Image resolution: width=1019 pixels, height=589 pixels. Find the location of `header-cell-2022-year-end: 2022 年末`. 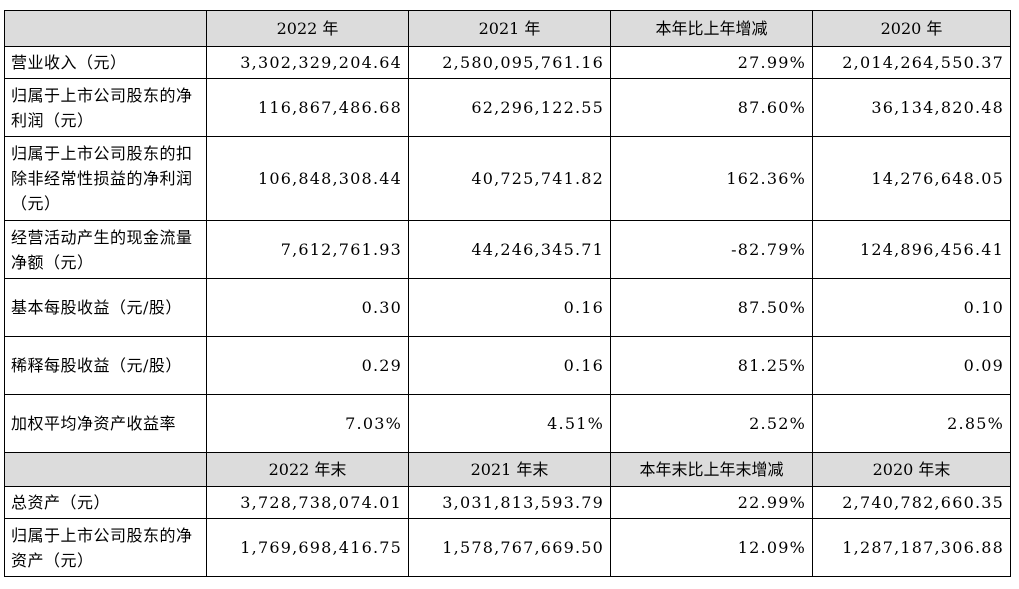

header-cell-2022-year-end: 2022 年末 is located at coordinates (307, 469).